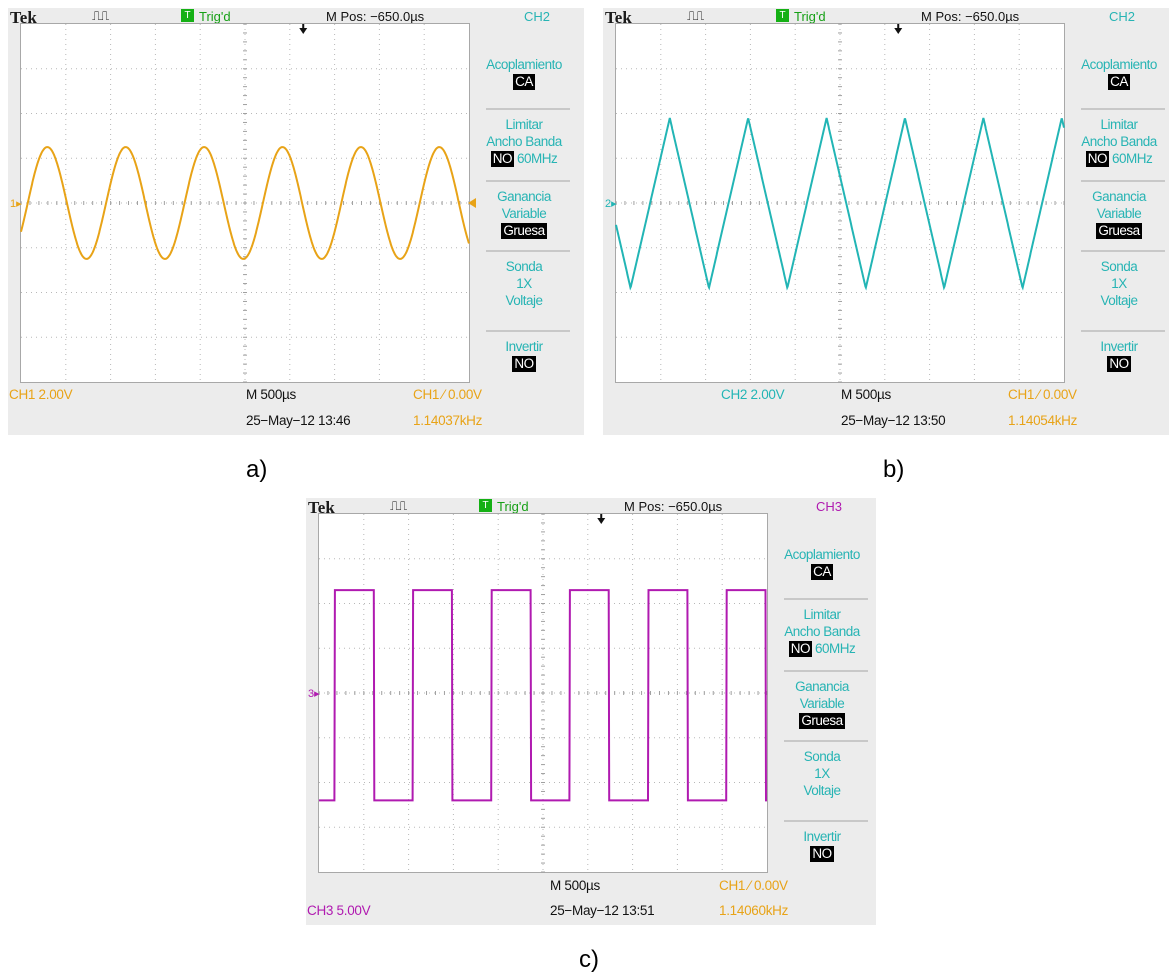  I want to click on menu-line: Acoplamiento, so click(524, 64).